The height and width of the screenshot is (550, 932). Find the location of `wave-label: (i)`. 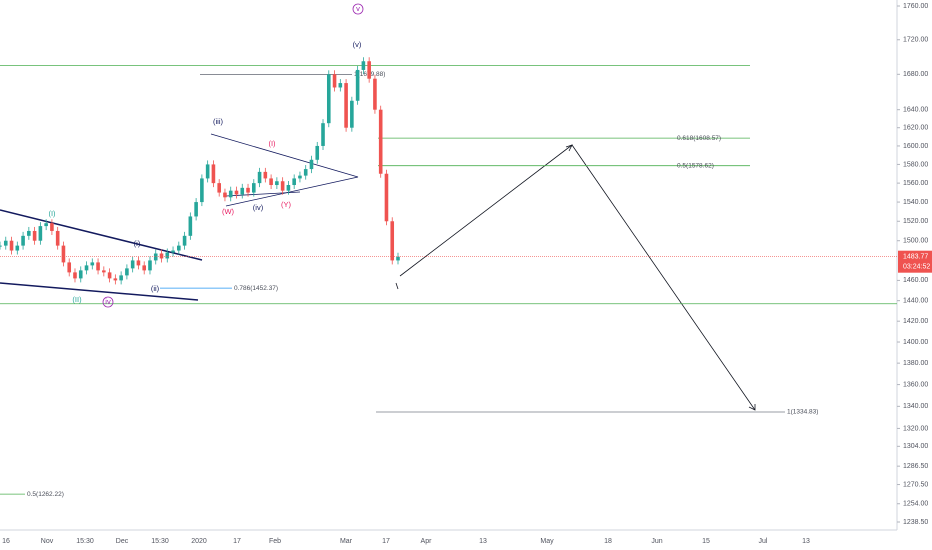

wave-label: (i) is located at coordinates (137, 243).